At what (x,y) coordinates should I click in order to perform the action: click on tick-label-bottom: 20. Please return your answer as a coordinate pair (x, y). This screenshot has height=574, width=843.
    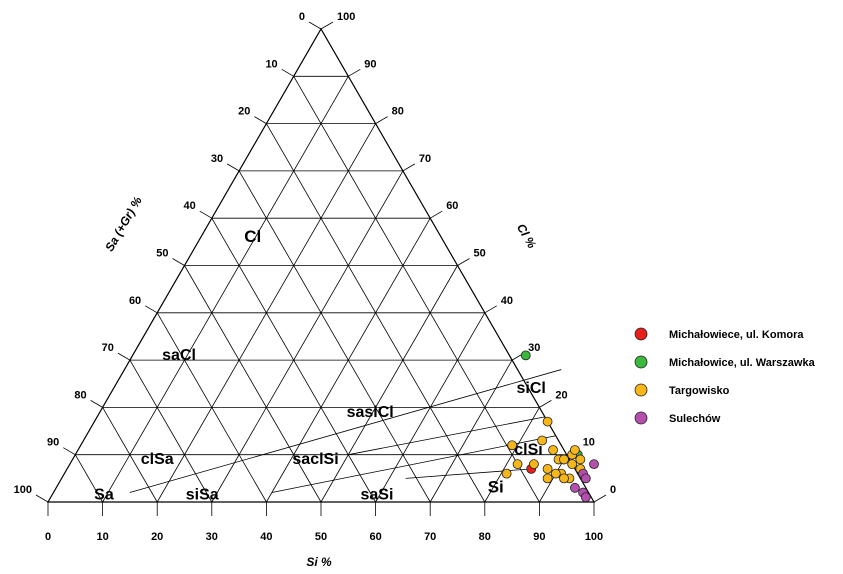
    Looking at the image, I should click on (157, 537).